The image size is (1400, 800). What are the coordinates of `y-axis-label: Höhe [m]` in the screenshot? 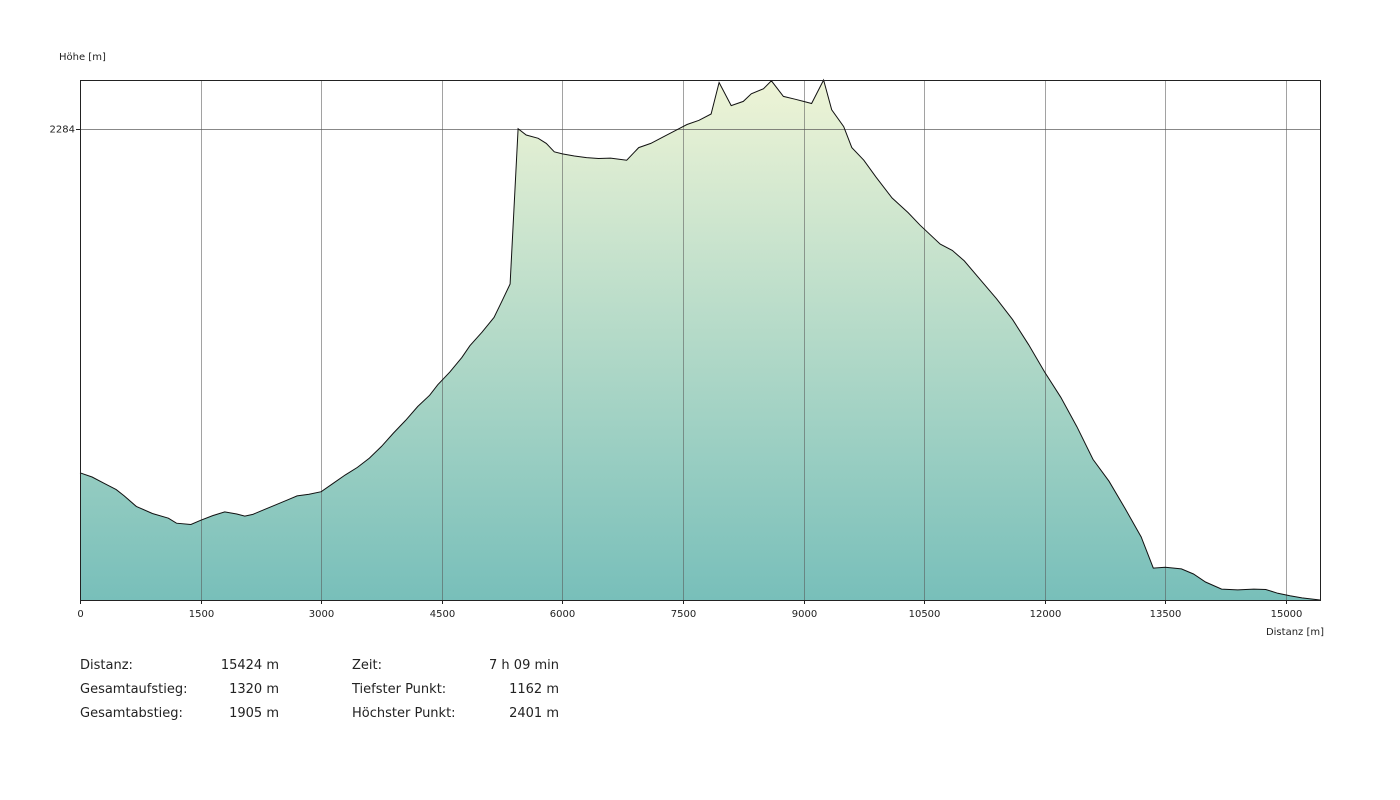 It's located at (82, 57).